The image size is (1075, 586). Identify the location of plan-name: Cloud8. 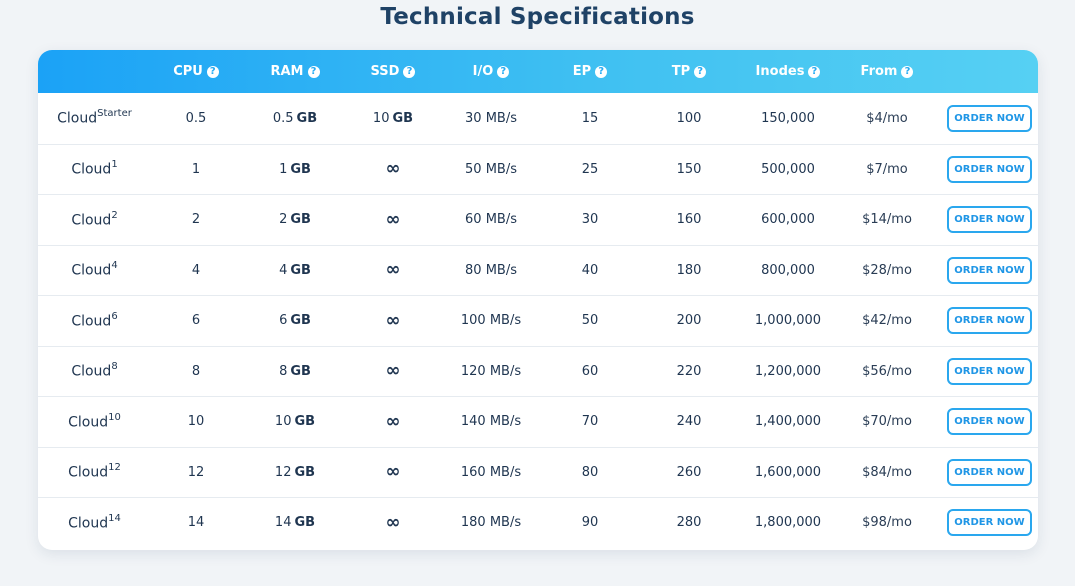
(94, 371).